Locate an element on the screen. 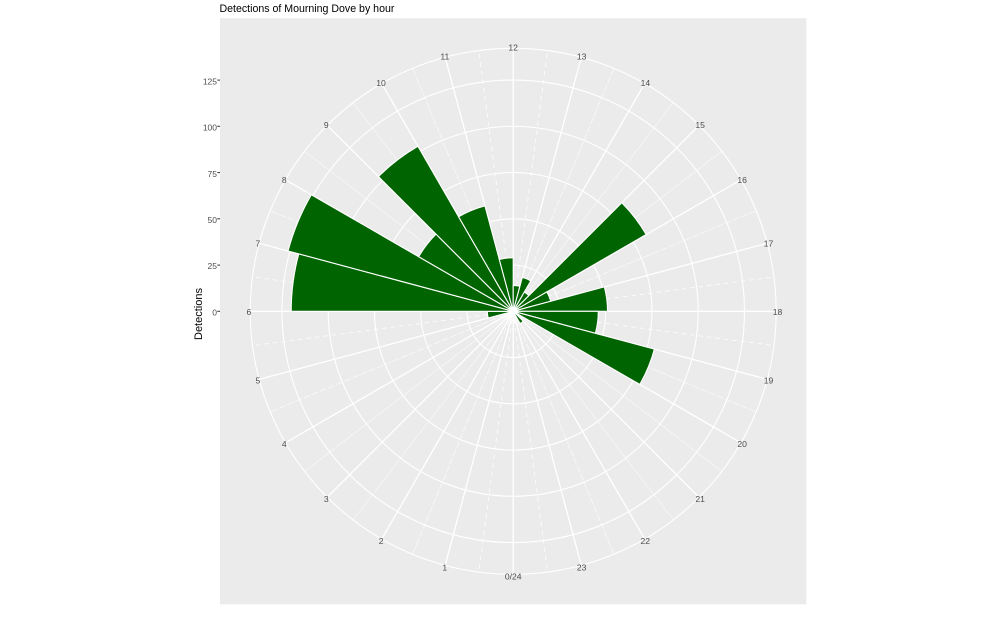 The width and height of the screenshot is (1000, 626). svg-text: 100 is located at coordinates (210, 128).